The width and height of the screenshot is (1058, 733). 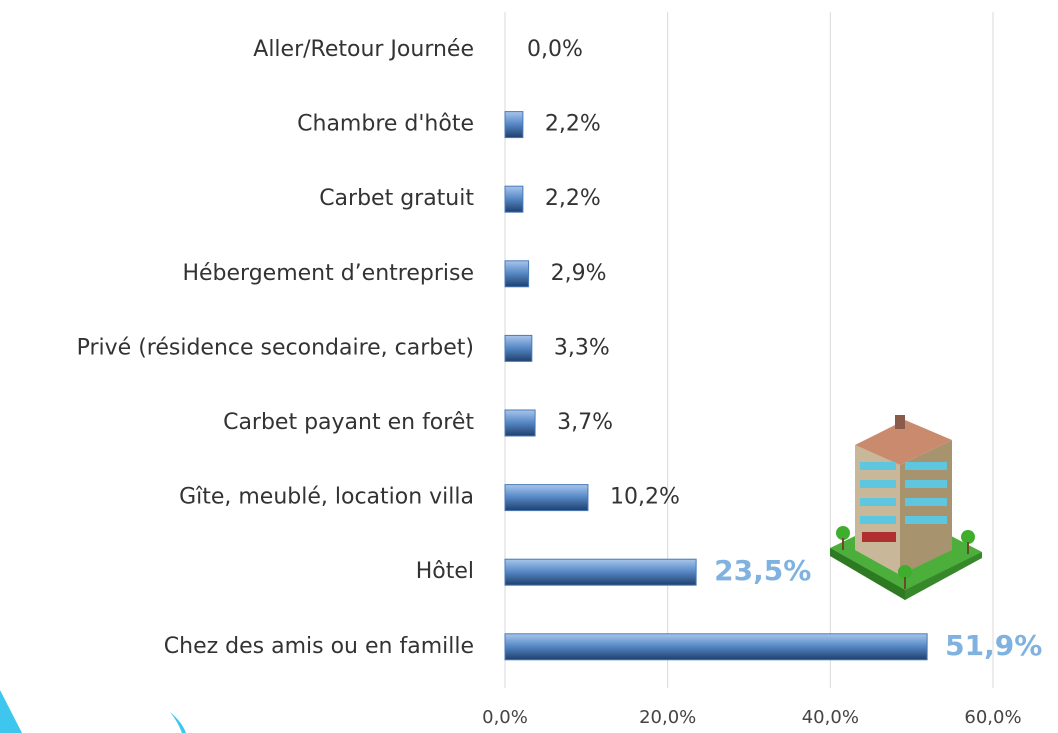 What do you see at coordinates (585, 422) in the screenshot?
I see `data-label: 3,7%` at bounding box center [585, 422].